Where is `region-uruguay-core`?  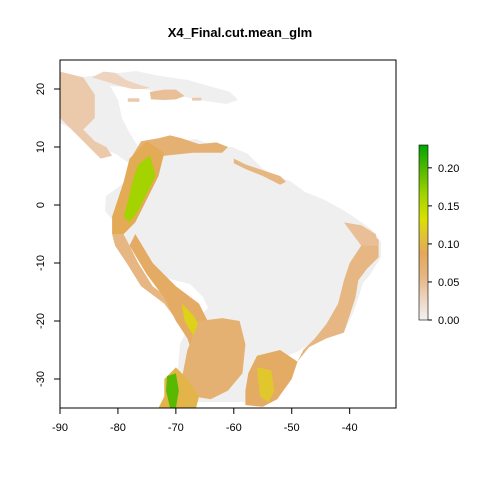 region-uruguay-core is located at coordinates (266, 385).